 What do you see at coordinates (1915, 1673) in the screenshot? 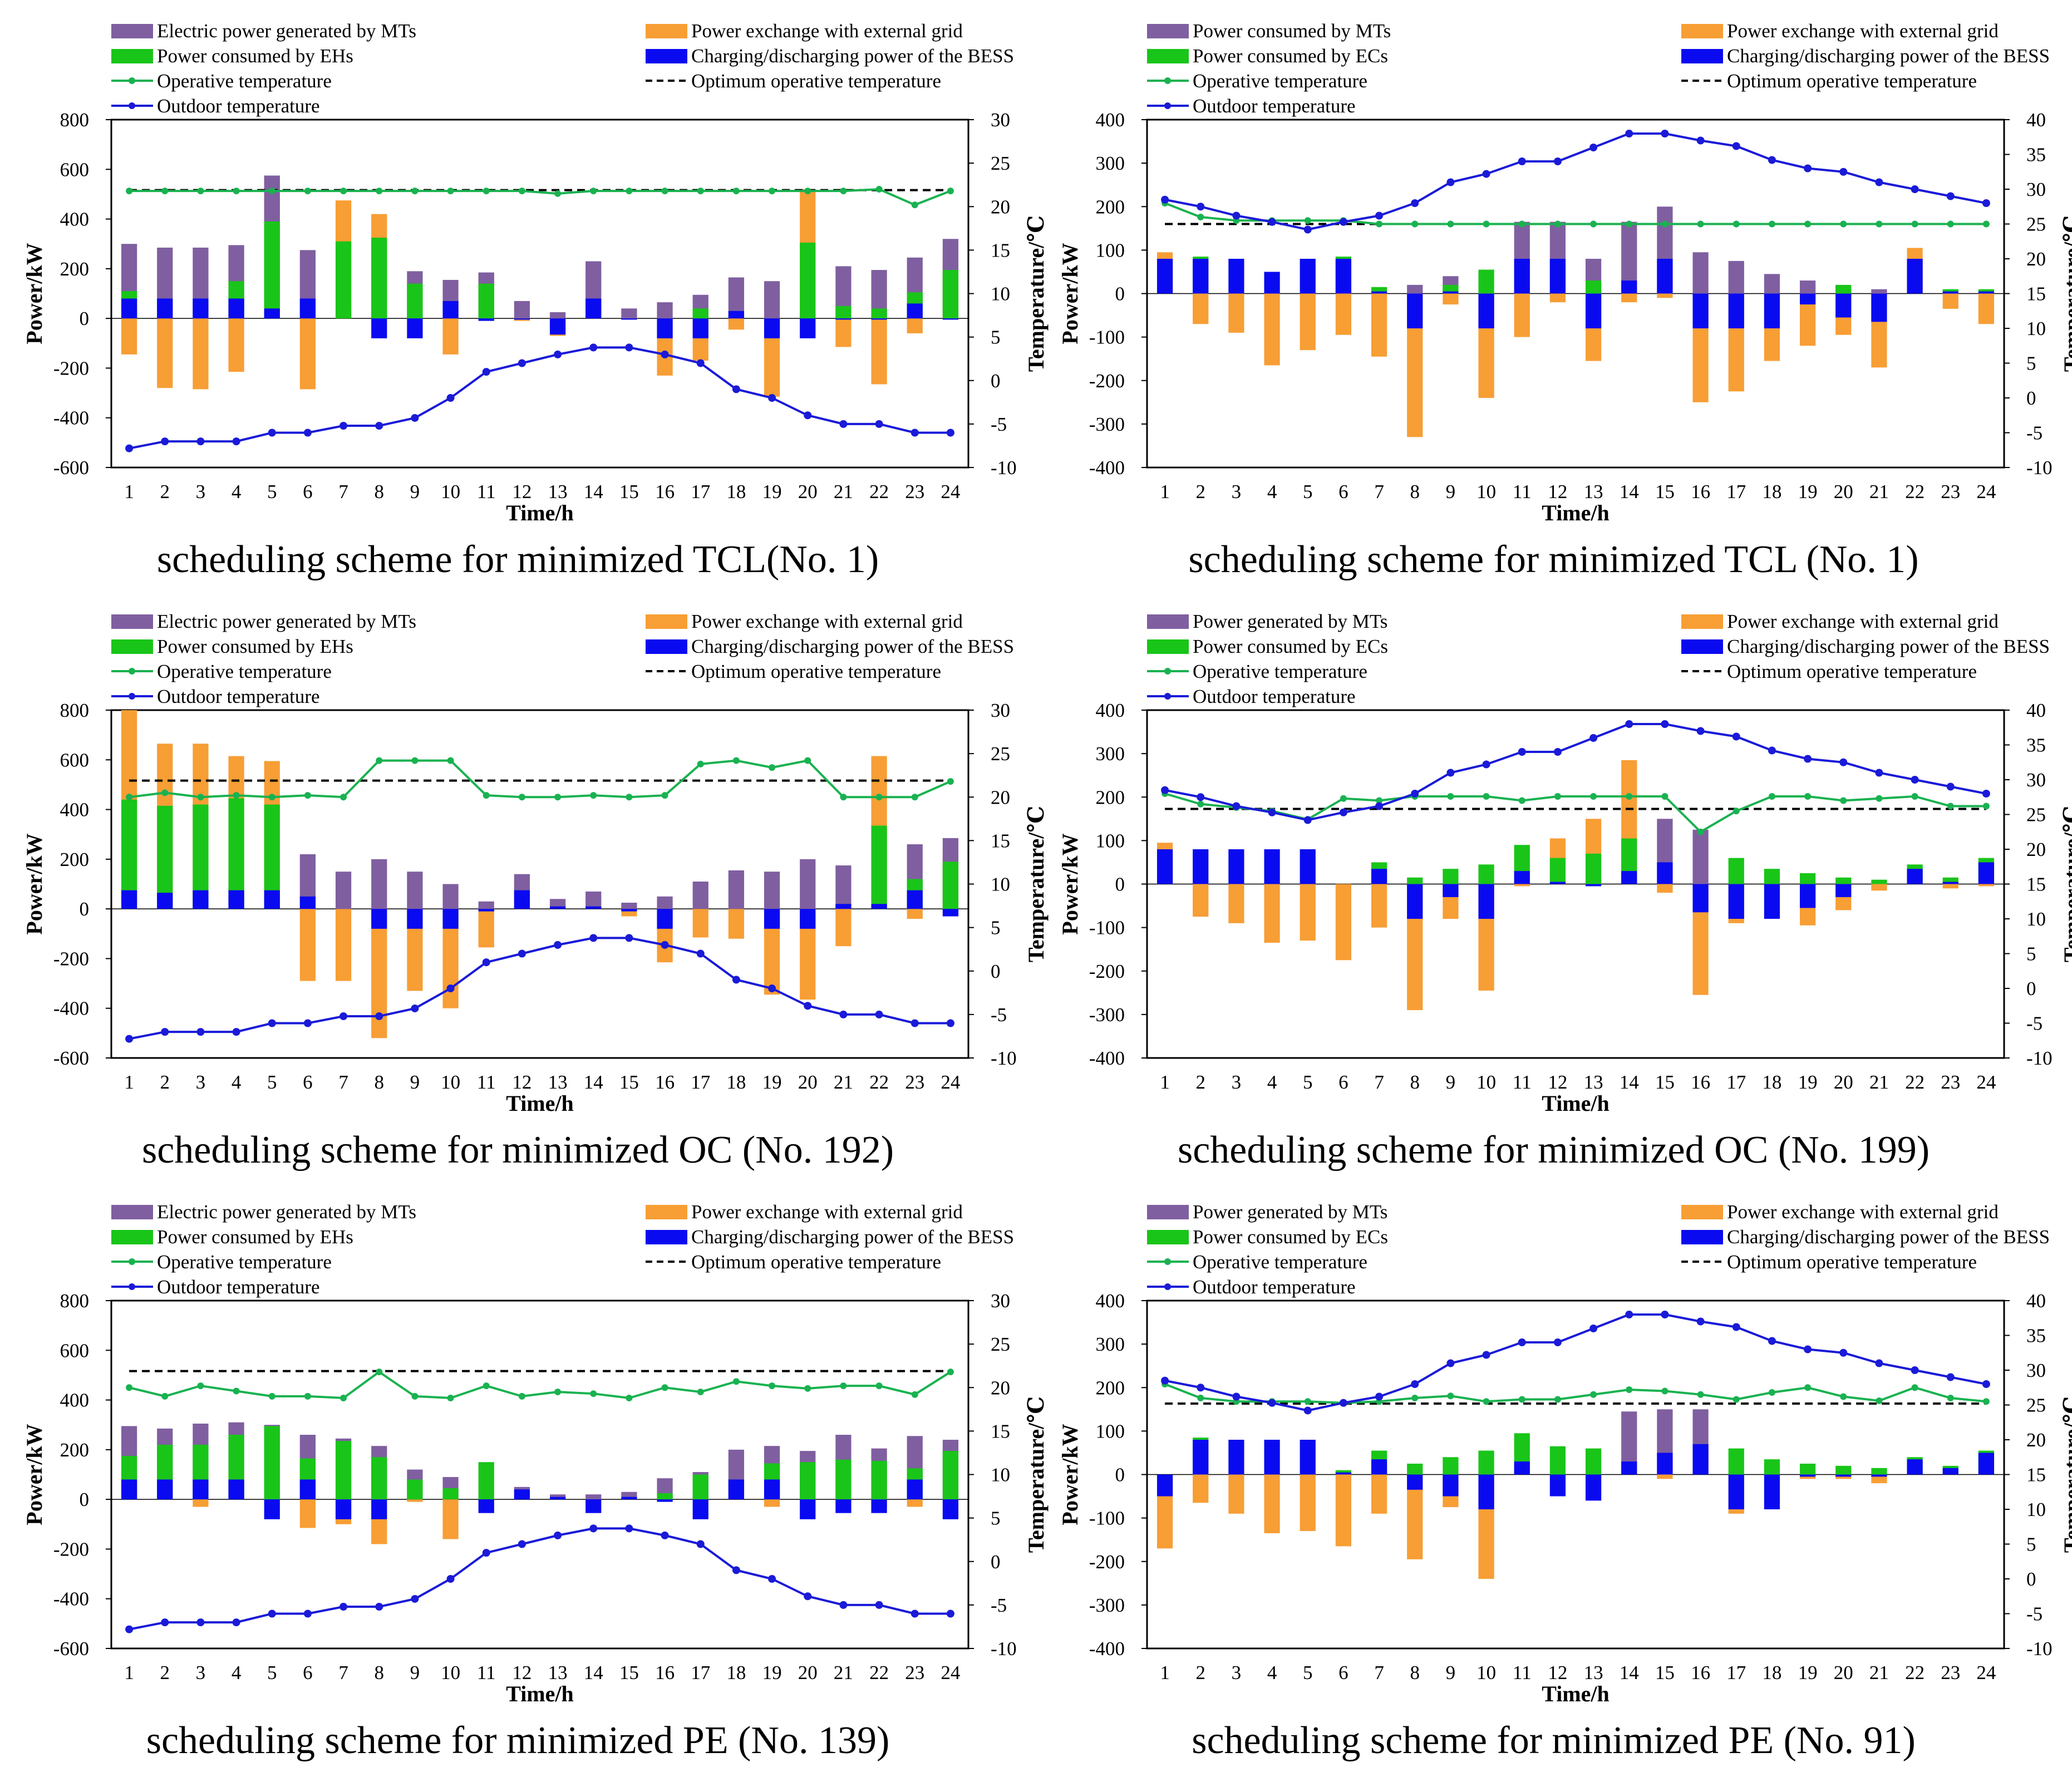
I see `x-tick-label: 22` at bounding box center [1915, 1673].